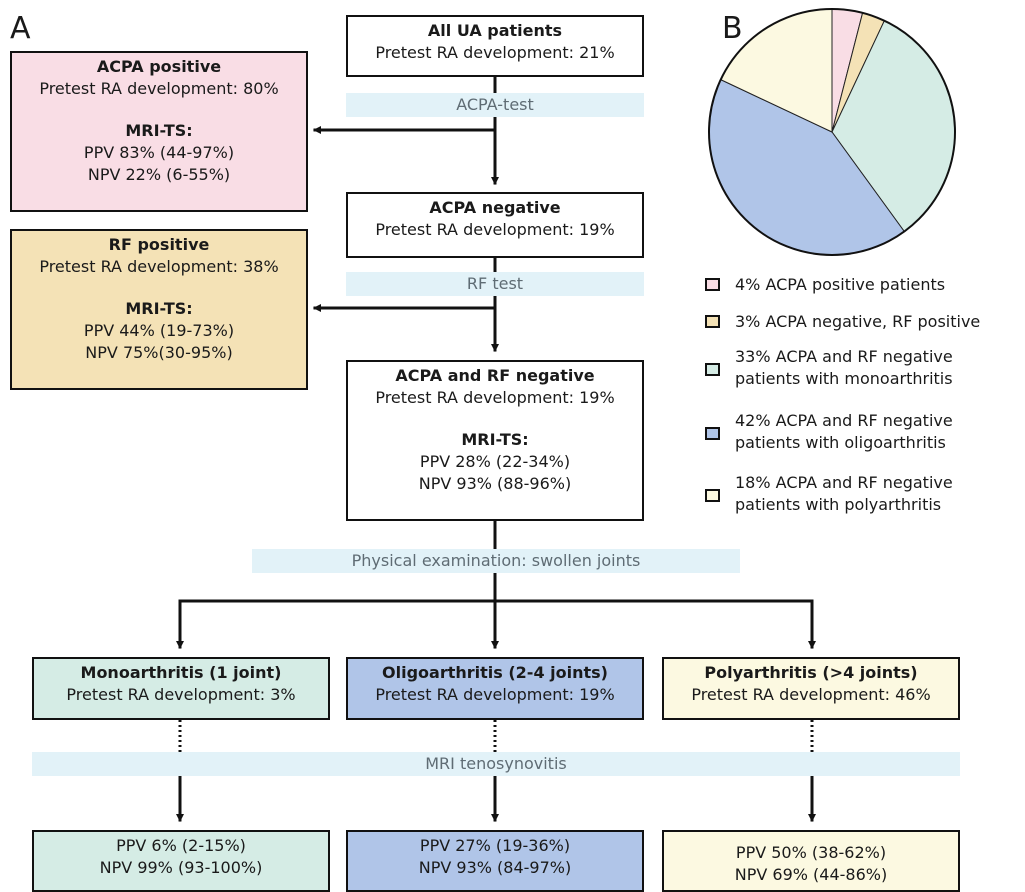  Describe the element at coordinates (495, 30) in the screenshot. I see `box-title: All UA patients` at that location.